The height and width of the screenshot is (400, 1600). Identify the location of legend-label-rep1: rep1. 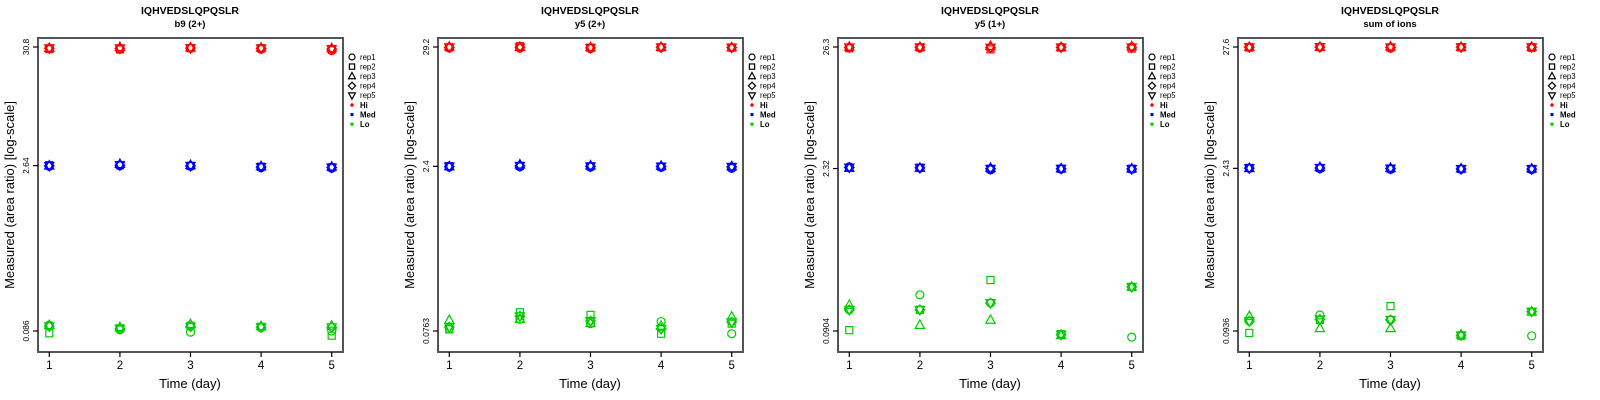
(368, 57).